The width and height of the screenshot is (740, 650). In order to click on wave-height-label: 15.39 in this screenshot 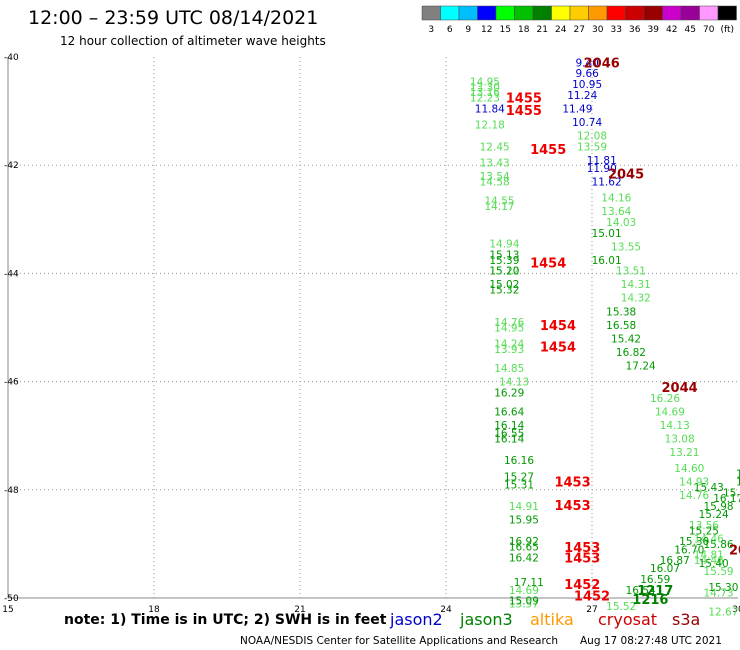, I will do `click(504, 261)`.